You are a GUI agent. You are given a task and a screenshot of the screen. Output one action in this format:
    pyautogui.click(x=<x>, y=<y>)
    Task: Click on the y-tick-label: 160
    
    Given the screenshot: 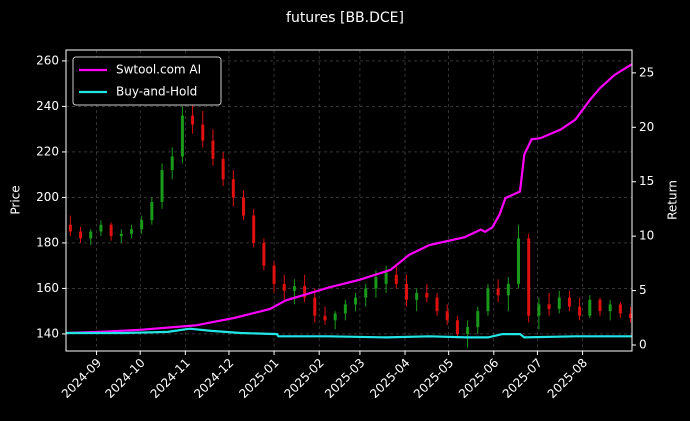 What is the action you would take?
    pyautogui.click(x=47, y=288)
    